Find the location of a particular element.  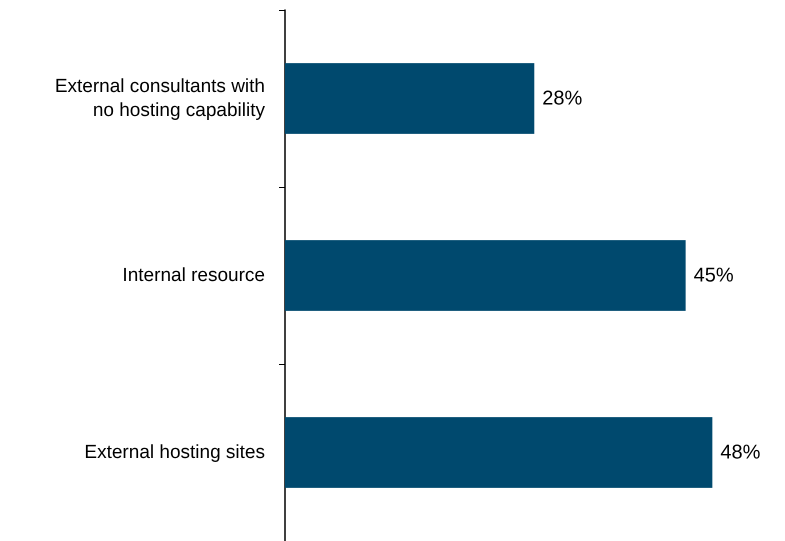

y-tick-label: External consultants with no hosting capability is located at coordinates (160, 98).